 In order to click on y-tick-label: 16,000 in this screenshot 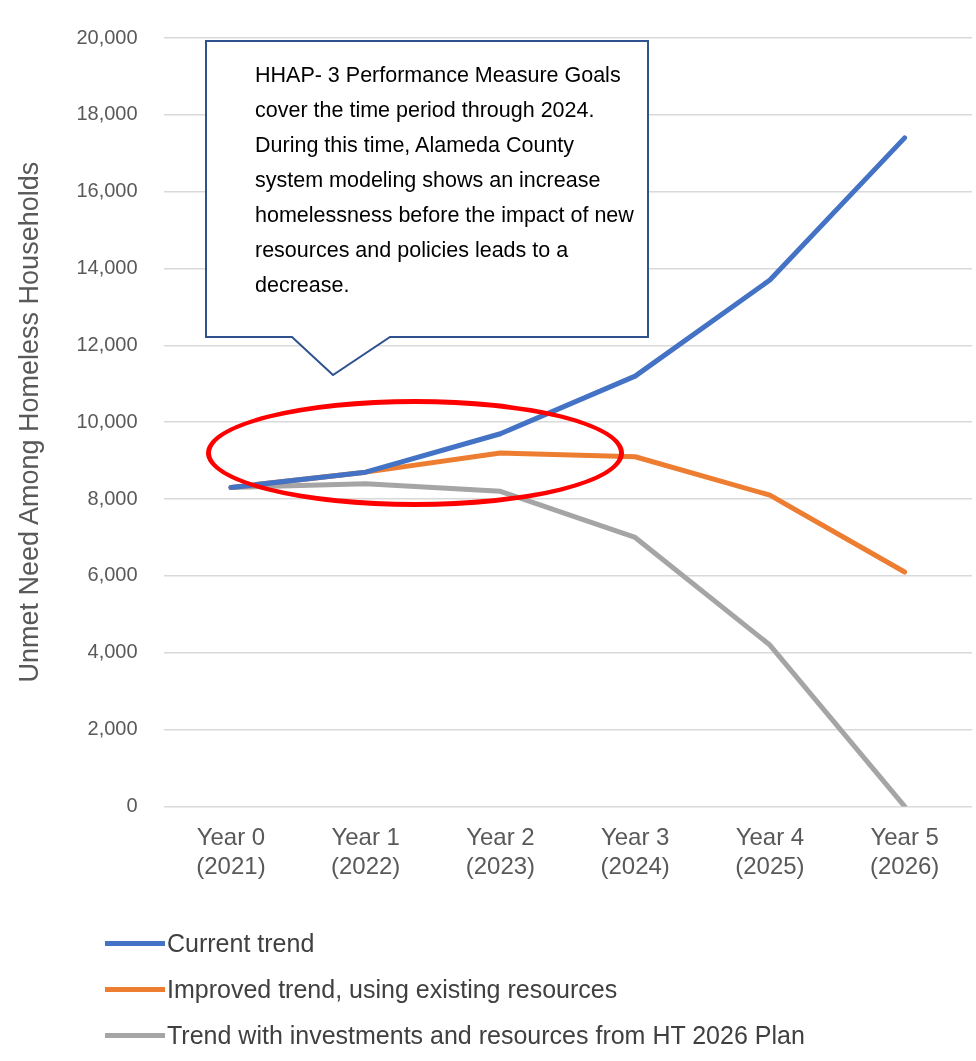, I will do `click(107, 190)`.